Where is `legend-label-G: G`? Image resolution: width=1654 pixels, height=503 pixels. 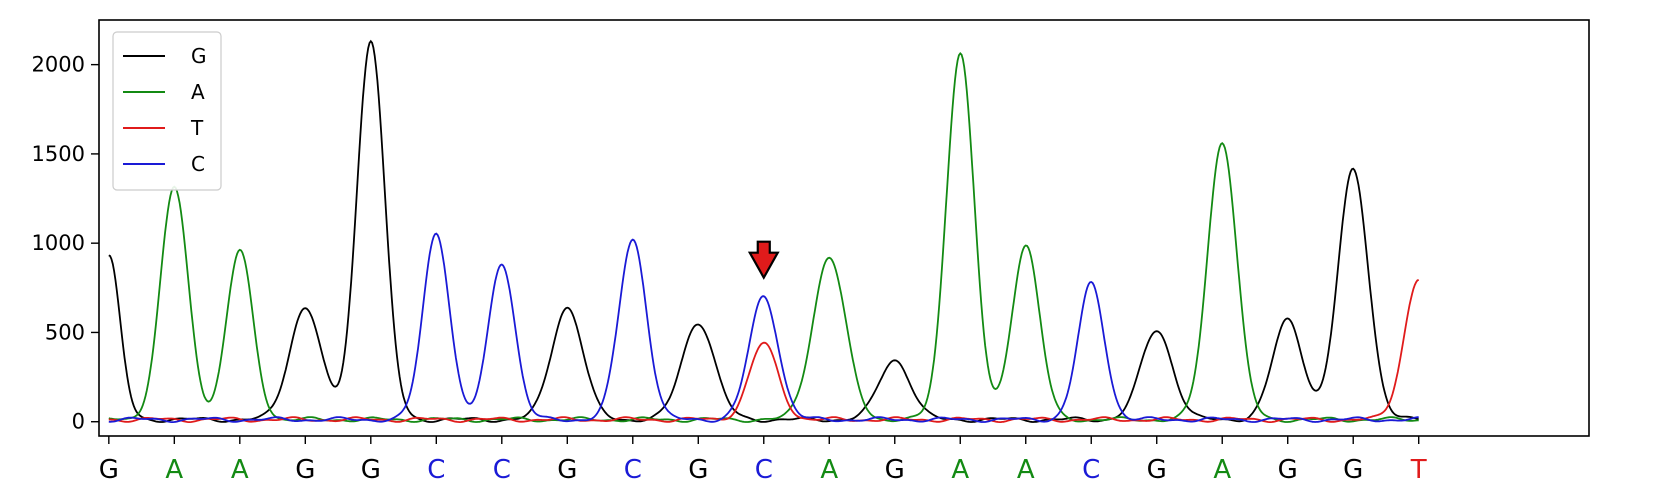 legend-label-G: G is located at coordinates (199, 56).